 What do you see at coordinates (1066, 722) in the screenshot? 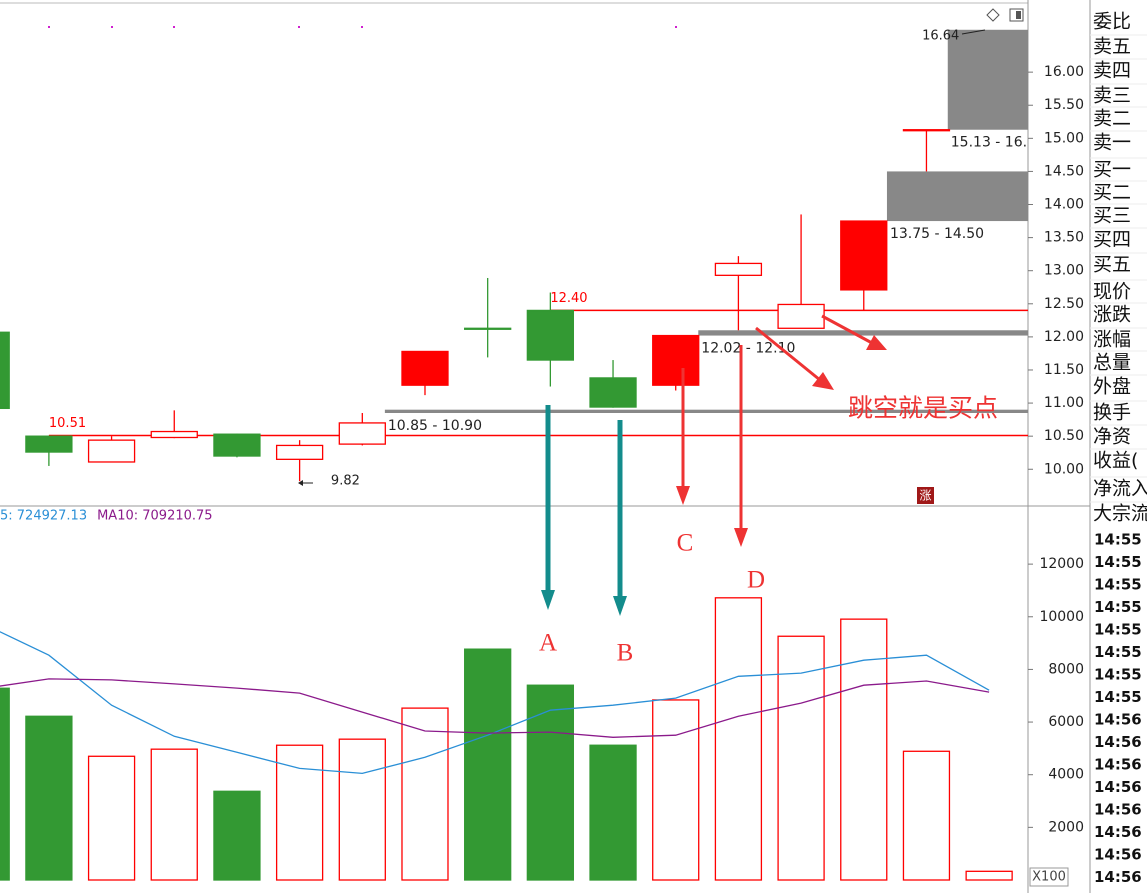
I see `y-tick-label: 6000` at bounding box center [1066, 722].